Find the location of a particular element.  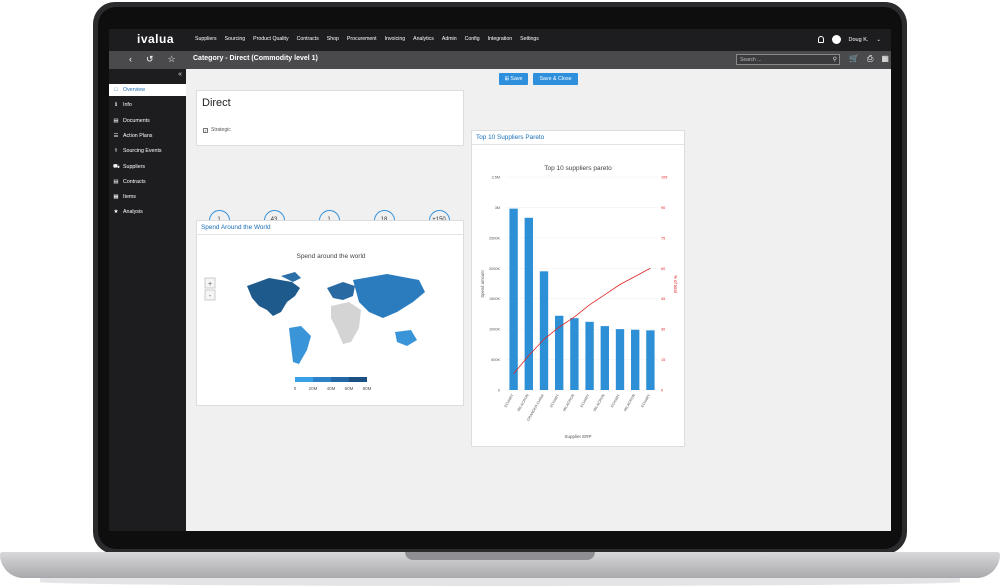

sidebar-icon: ▦ is located at coordinates (116, 197).